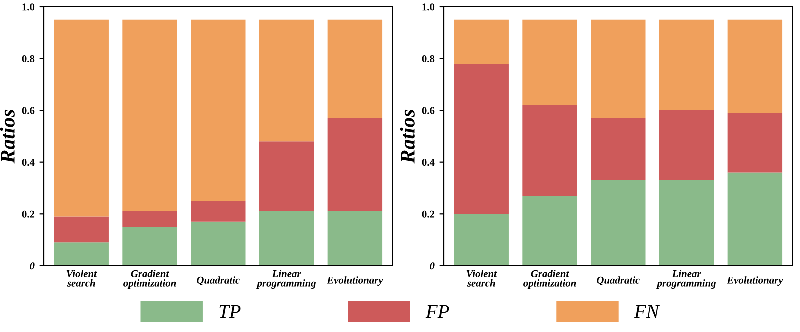  I want to click on legend-label: FP, so click(438, 311).